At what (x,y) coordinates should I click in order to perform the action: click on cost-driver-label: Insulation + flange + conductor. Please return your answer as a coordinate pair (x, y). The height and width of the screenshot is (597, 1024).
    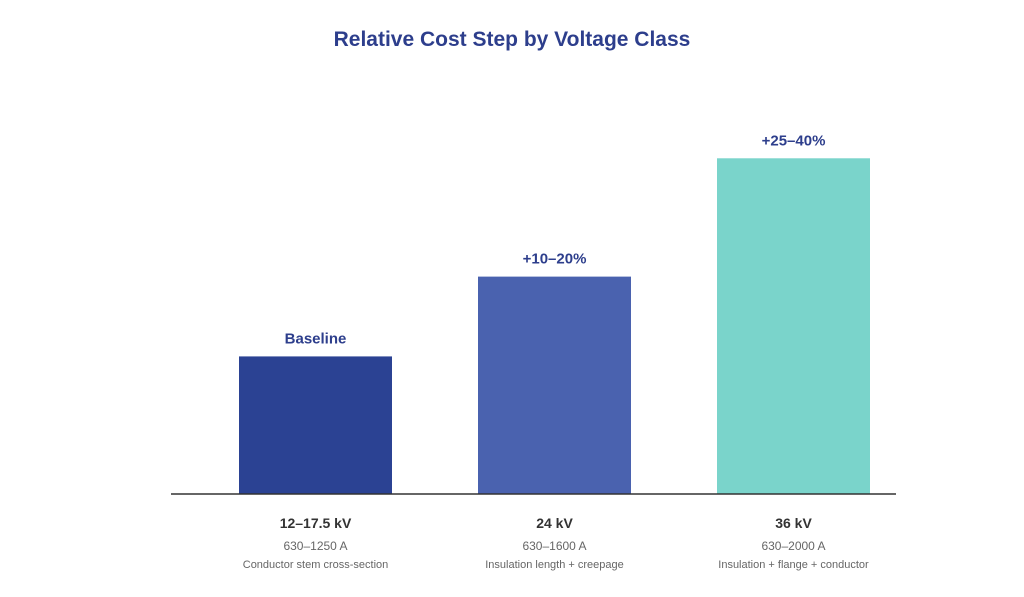
    Looking at the image, I should click on (793, 565).